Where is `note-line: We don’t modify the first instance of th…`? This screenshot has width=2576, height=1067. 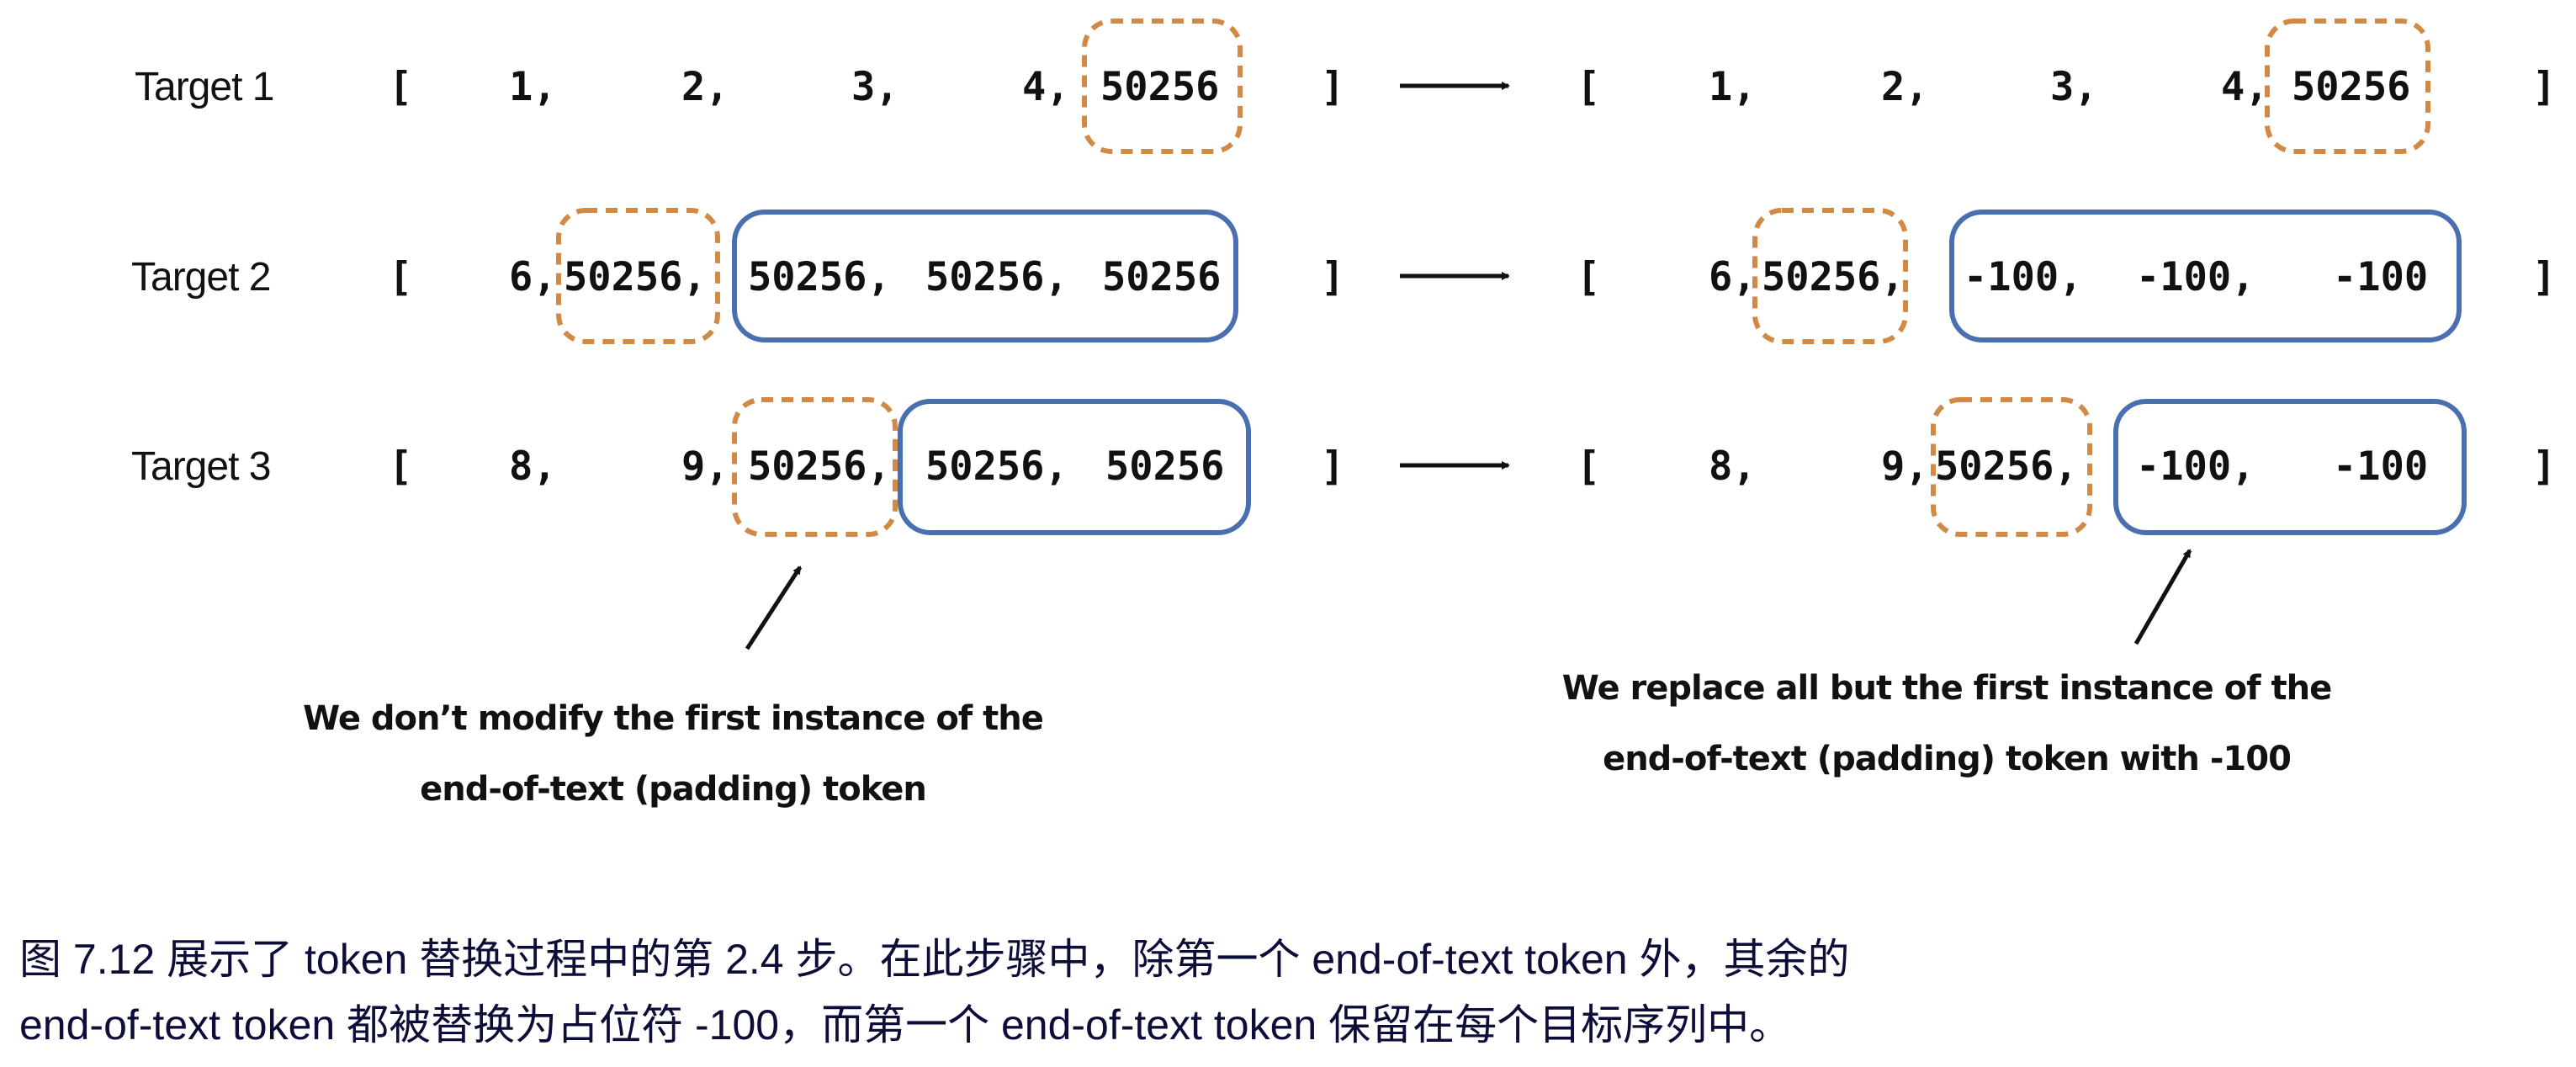 note-line: We don’t modify the first instance of th… is located at coordinates (673, 718).